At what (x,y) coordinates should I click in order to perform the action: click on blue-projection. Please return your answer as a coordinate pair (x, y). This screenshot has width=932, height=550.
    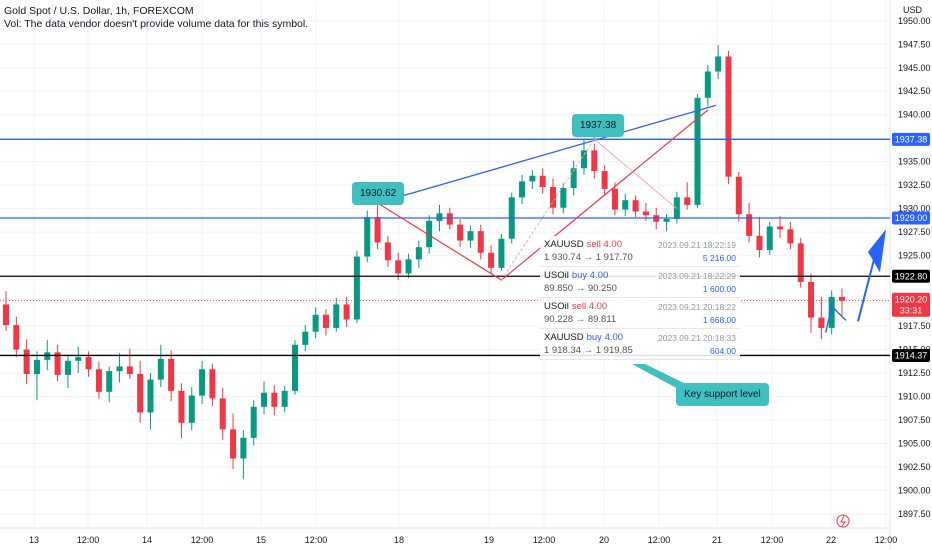
    Looking at the image, I should click on (835, 318).